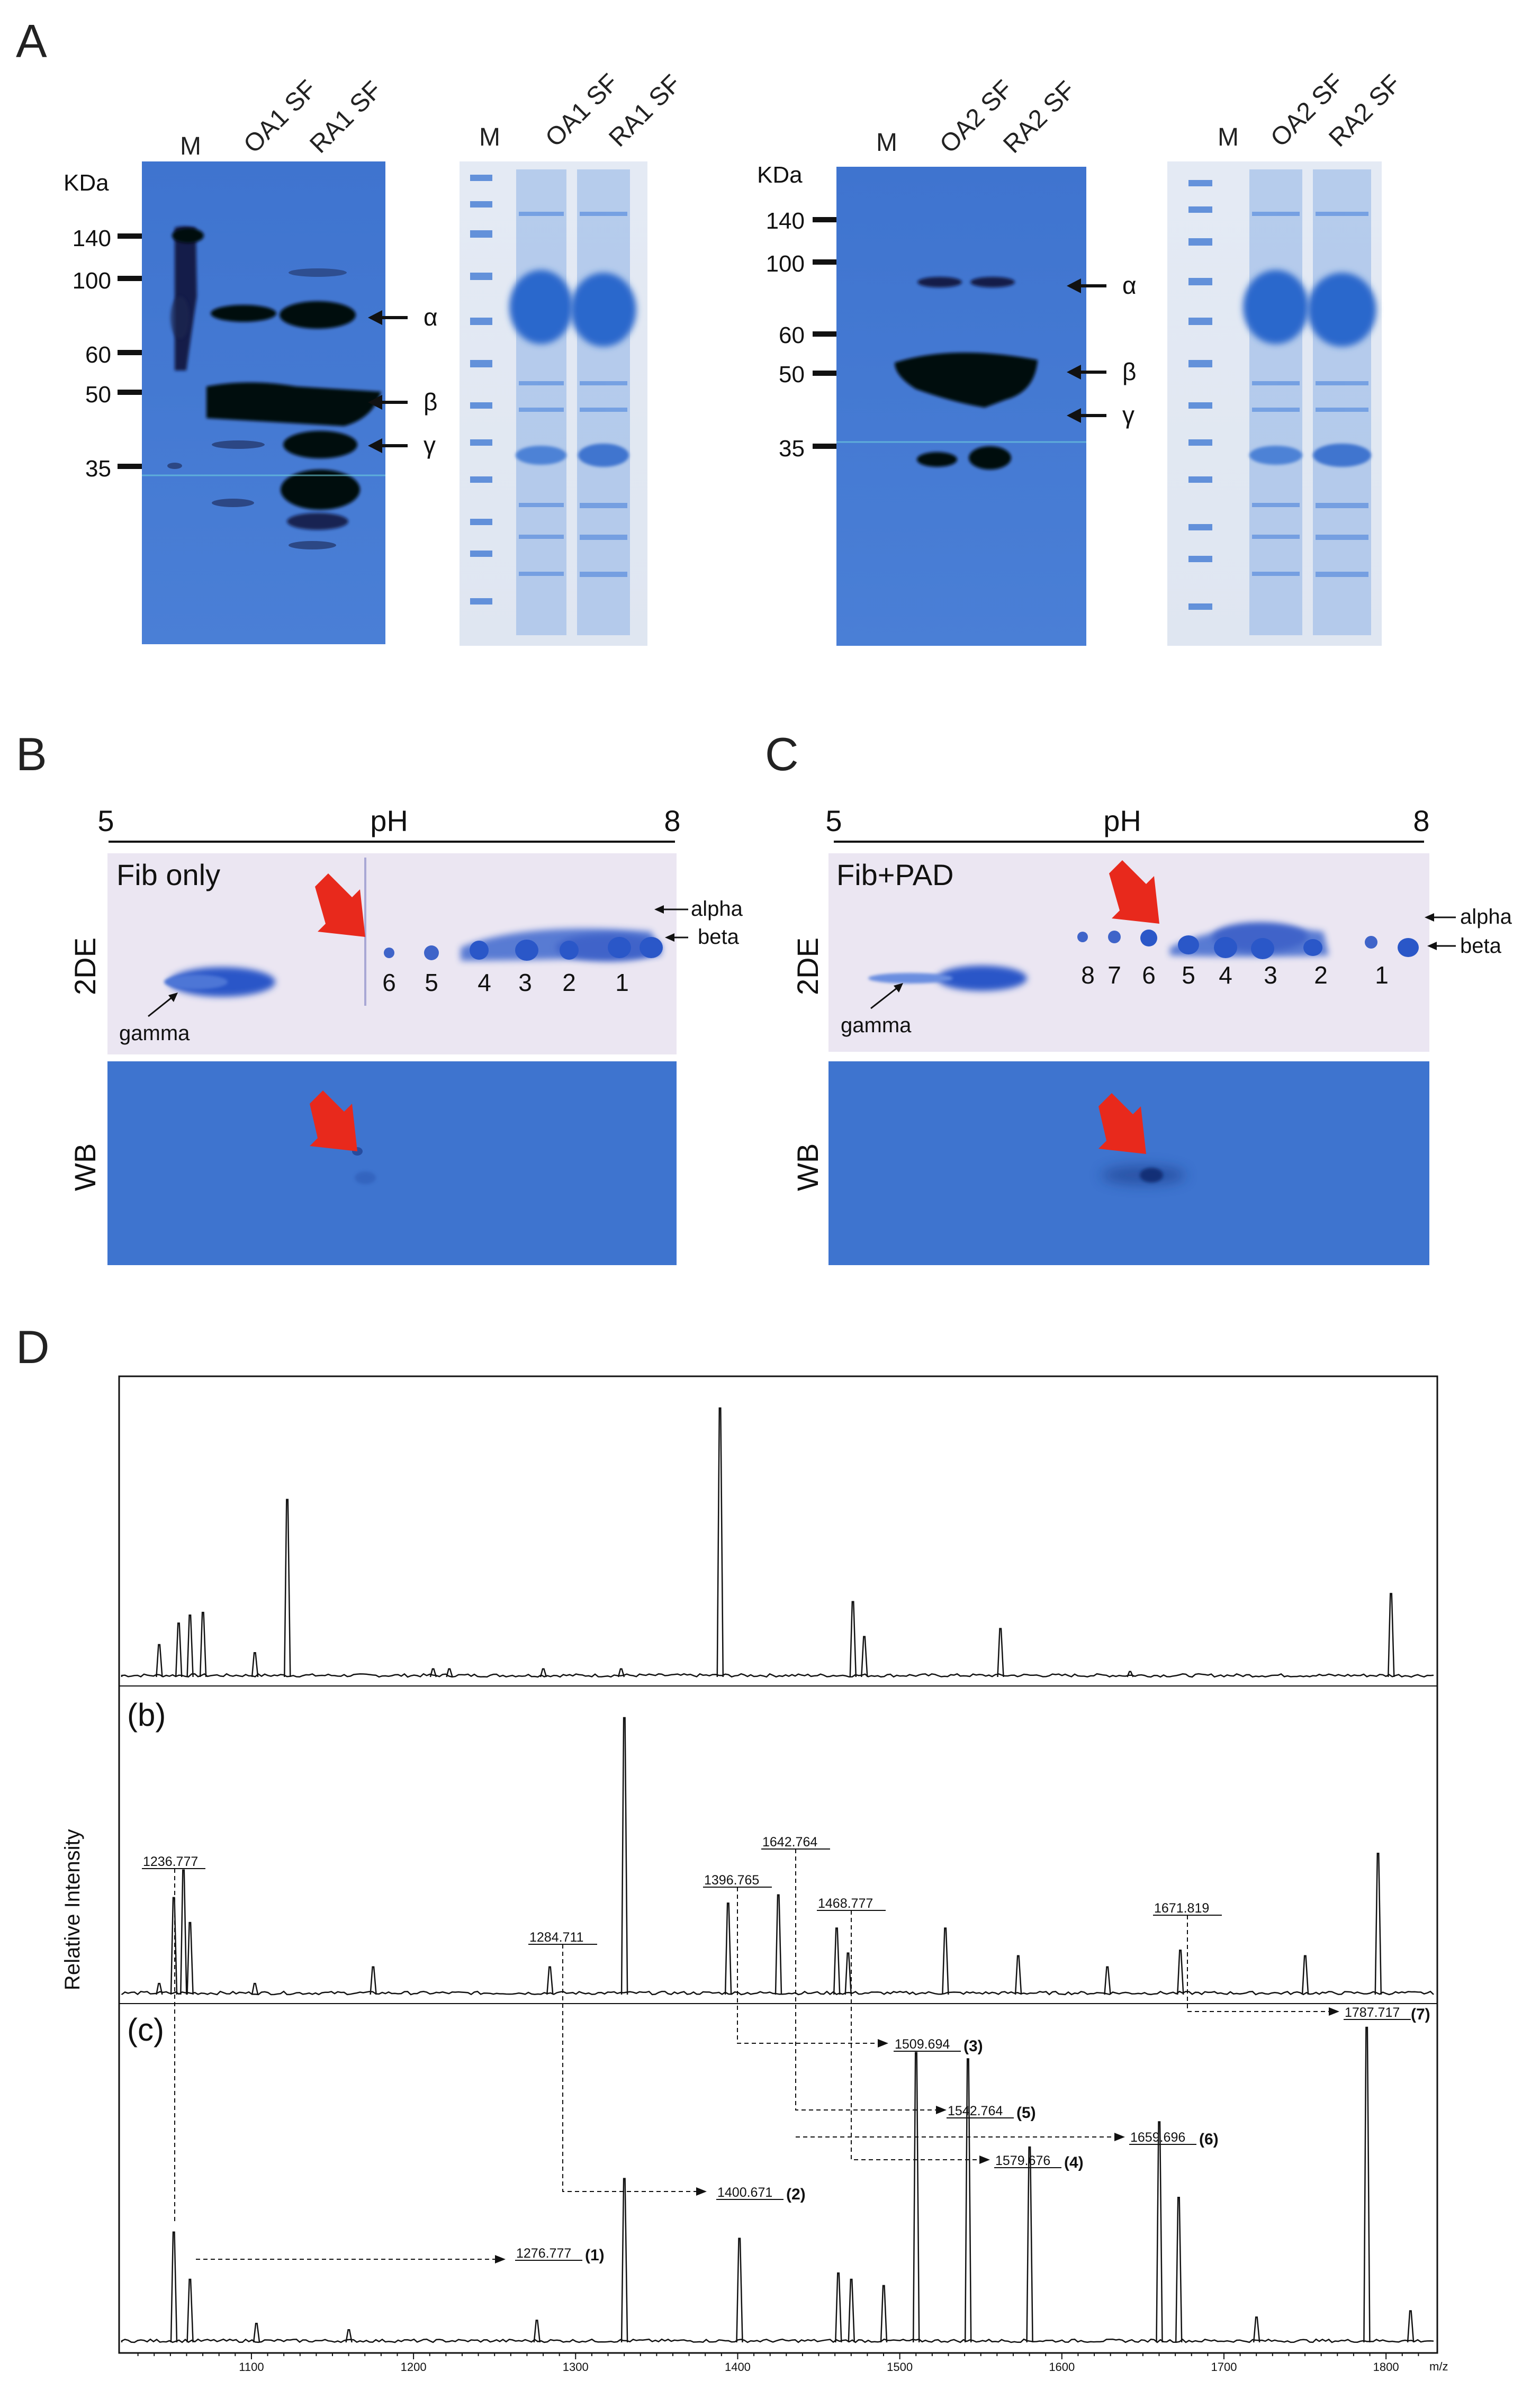 The image size is (1540, 2381). What do you see at coordinates (796, 2194) in the screenshot?
I see `peak-number: (2)` at bounding box center [796, 2194].